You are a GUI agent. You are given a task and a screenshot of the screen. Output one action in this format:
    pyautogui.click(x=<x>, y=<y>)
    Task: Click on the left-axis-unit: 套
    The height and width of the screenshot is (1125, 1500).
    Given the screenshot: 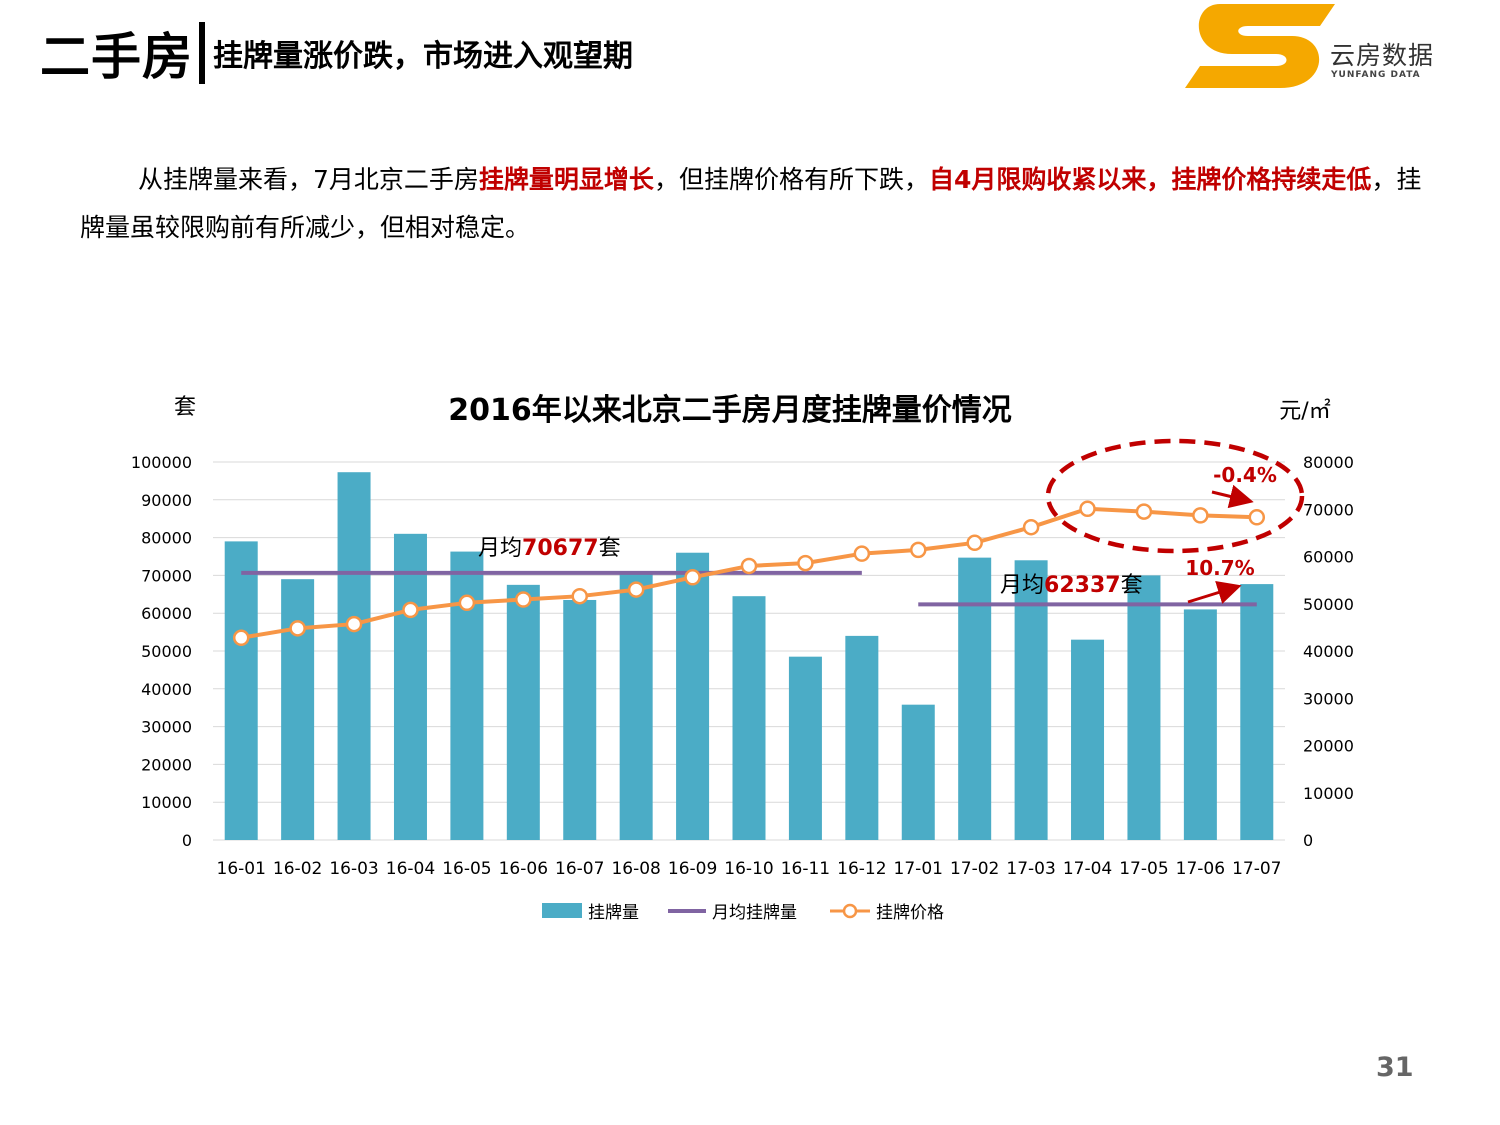 What is the action you would take?
    pyautogui.click(x=185, y=407)
    